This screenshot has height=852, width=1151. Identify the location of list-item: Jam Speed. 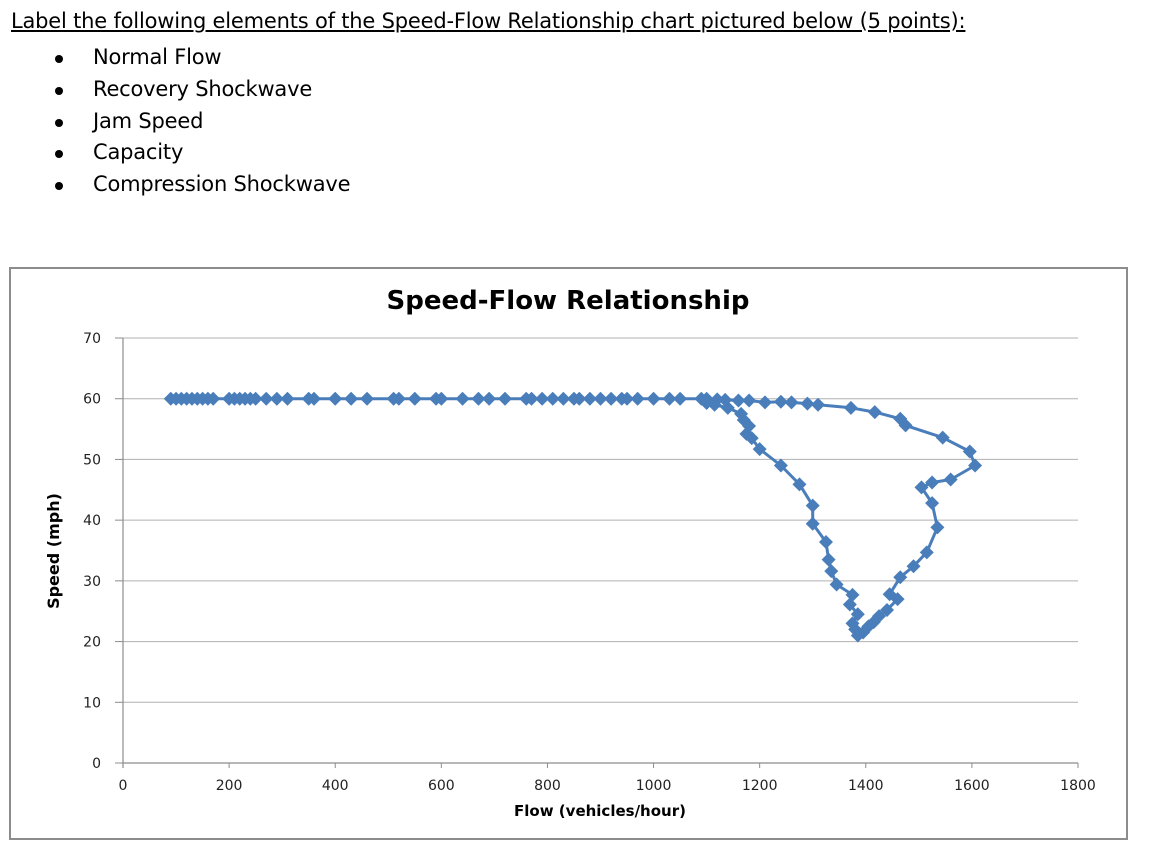
(175, 122).